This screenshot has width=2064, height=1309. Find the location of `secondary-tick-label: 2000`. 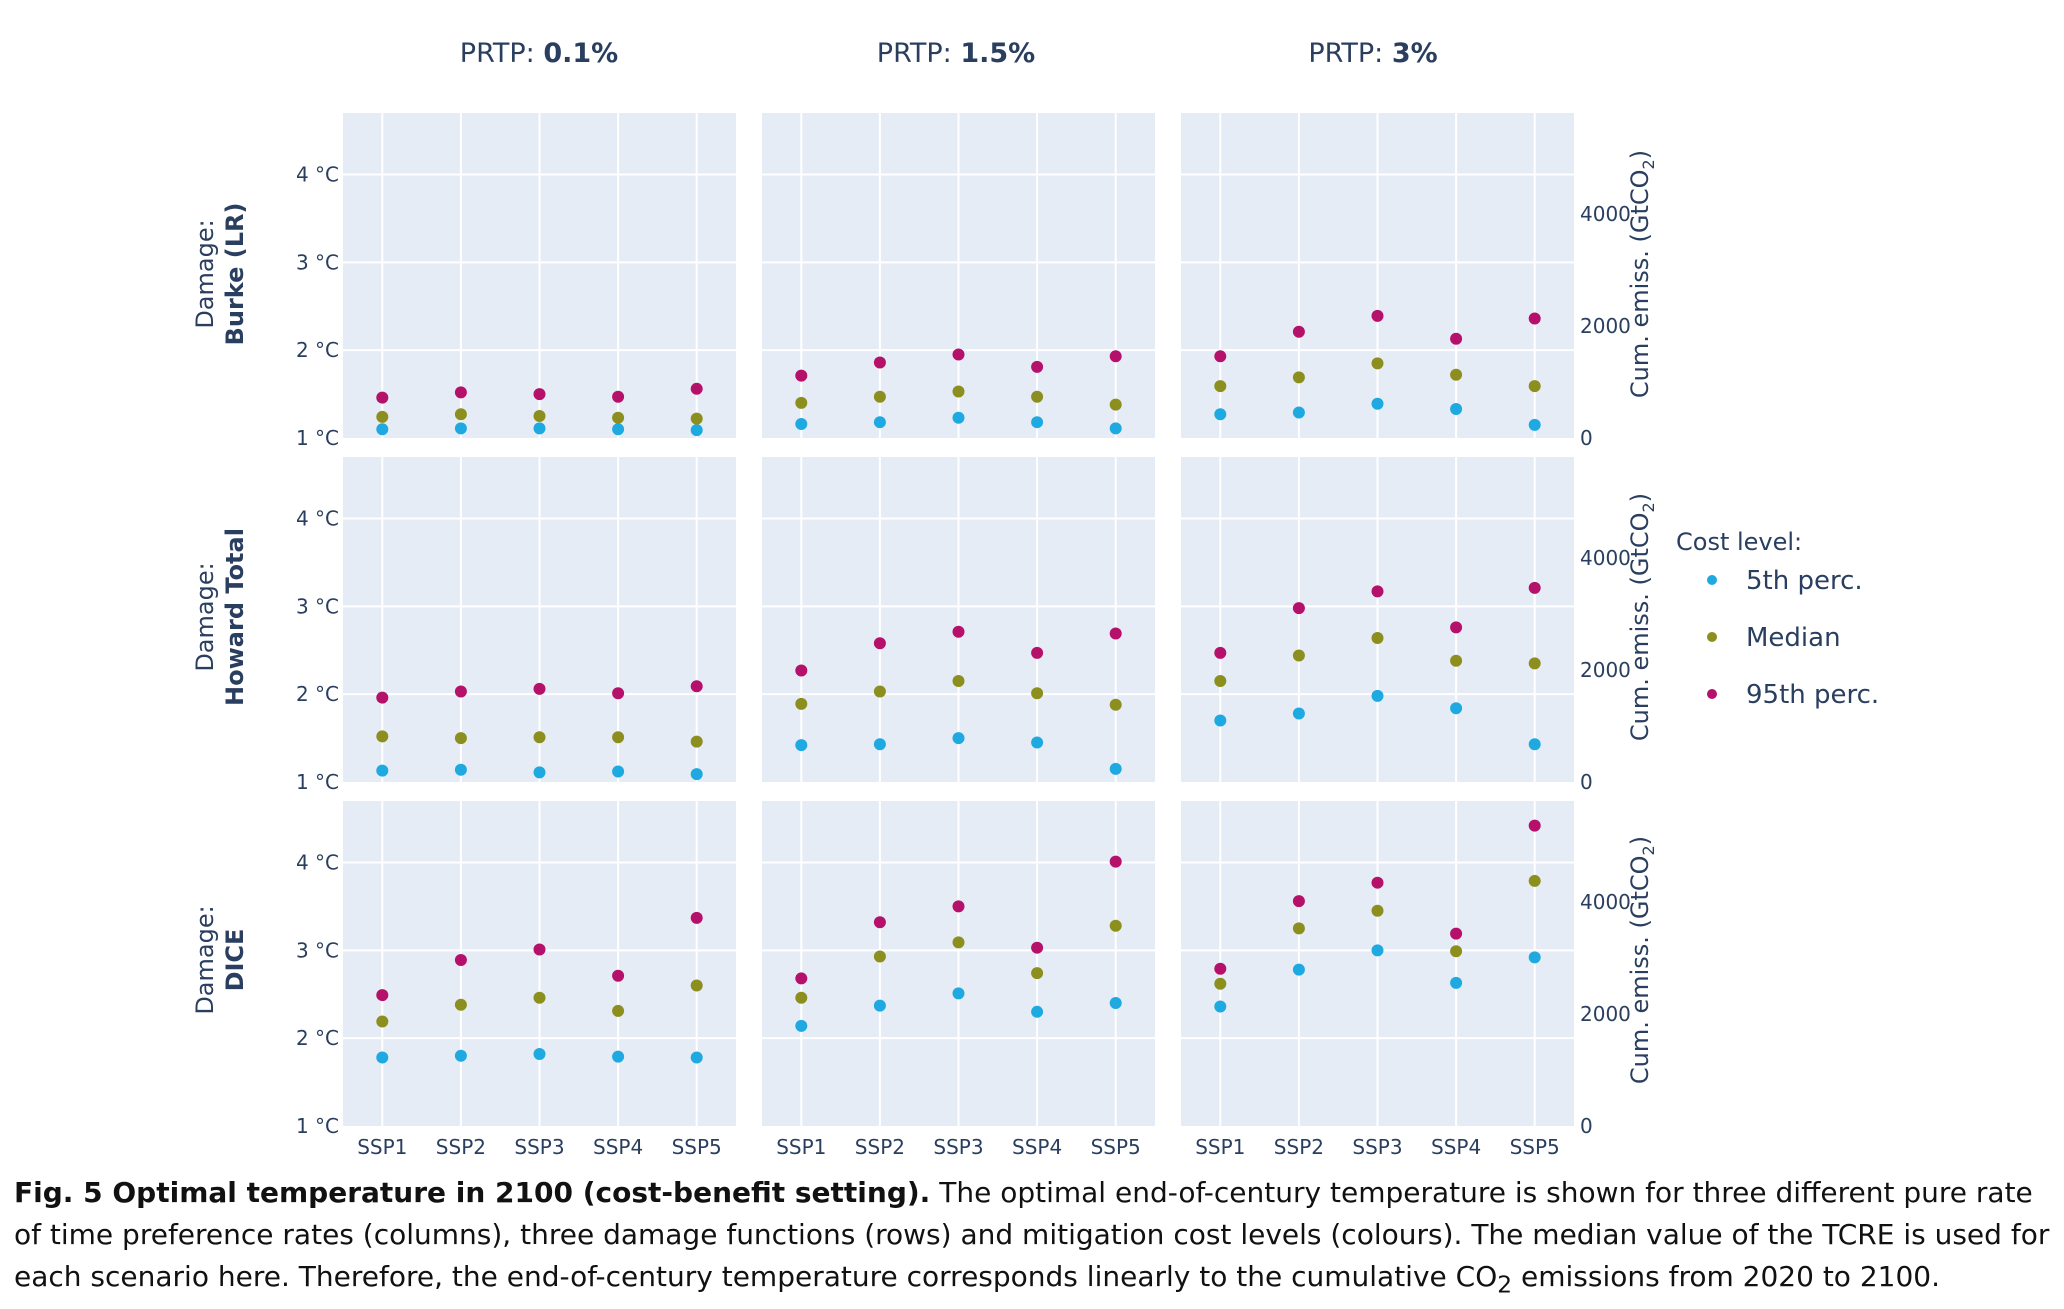

secondary-tick-label: 2000 is located at coordinates (1605, 326).